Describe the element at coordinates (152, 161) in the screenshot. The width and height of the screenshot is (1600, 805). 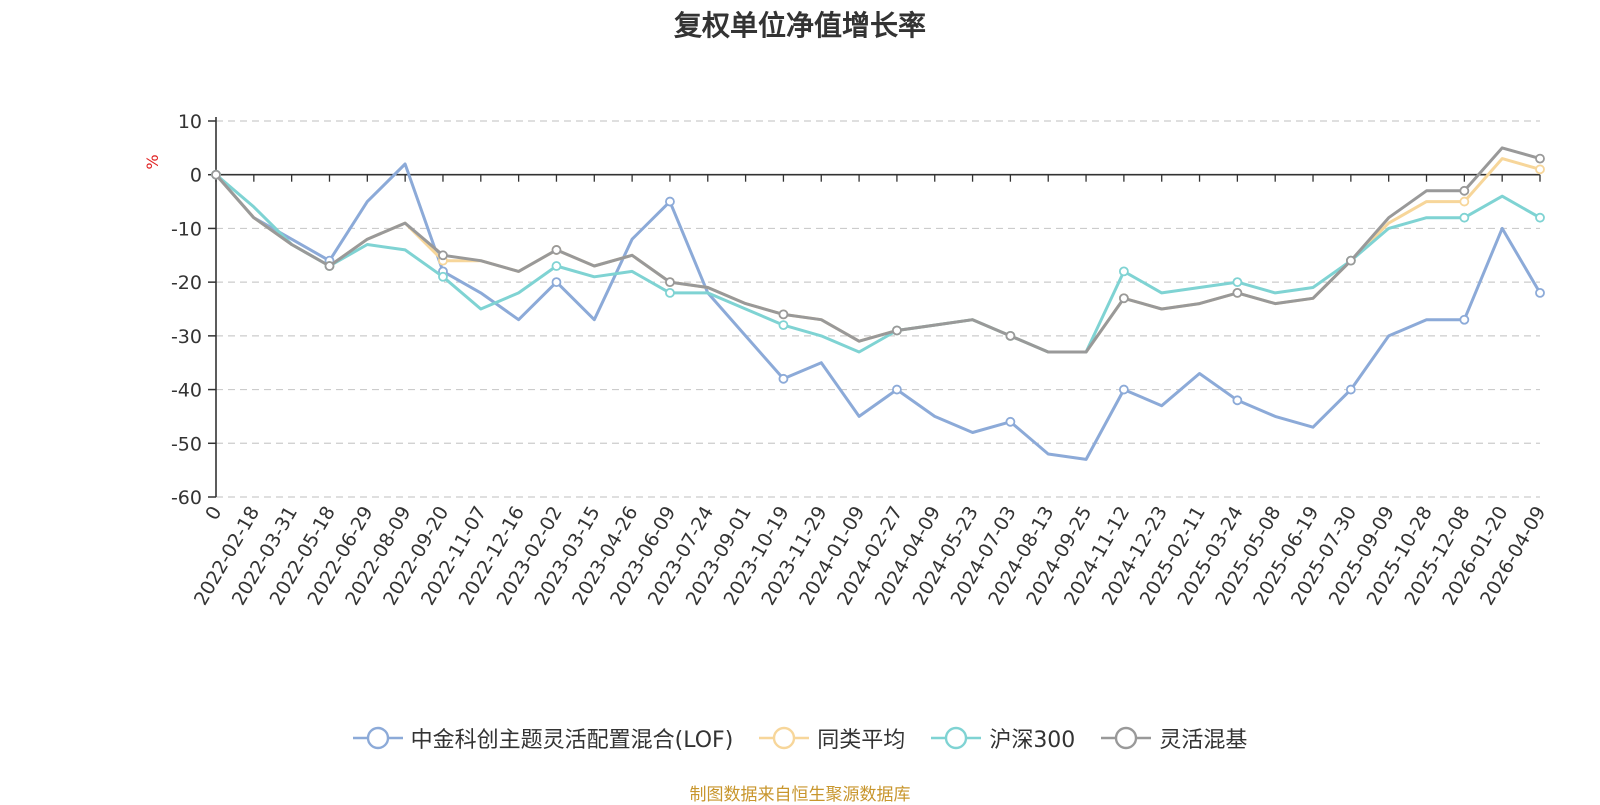
I see `y-axis-label: %` at that location.